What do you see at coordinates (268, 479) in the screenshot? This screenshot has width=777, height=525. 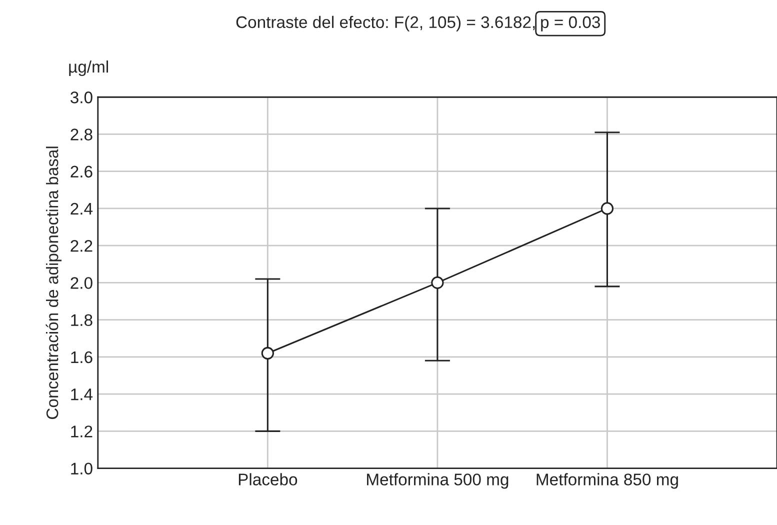 I see `x-tick-label: Placebo` at bounding box center [268, 479].